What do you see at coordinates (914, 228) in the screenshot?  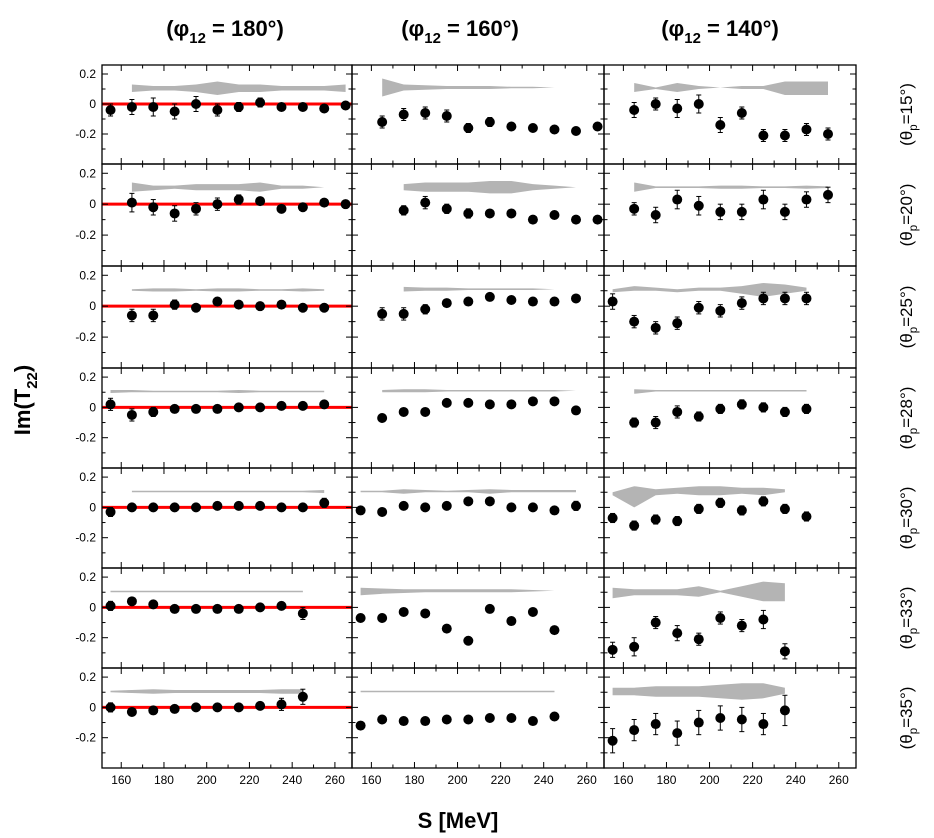 I see `row-label-1-sub: p` at bounding box center [914, 228].